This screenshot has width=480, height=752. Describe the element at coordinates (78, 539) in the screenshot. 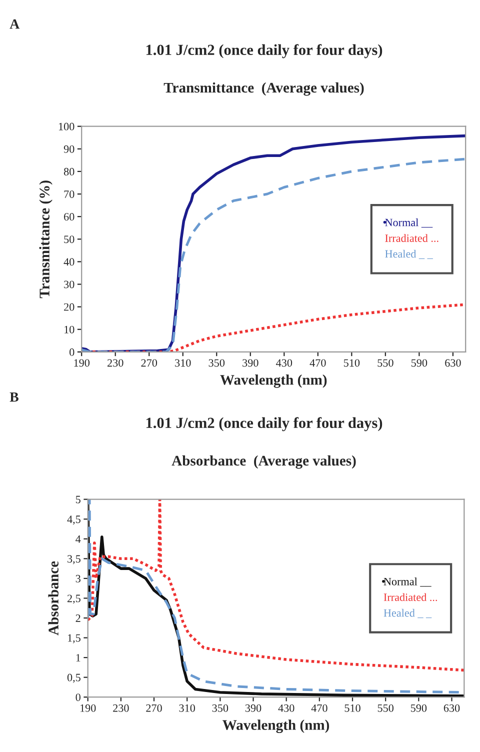

I see `y-tick-label: 4` at that location.